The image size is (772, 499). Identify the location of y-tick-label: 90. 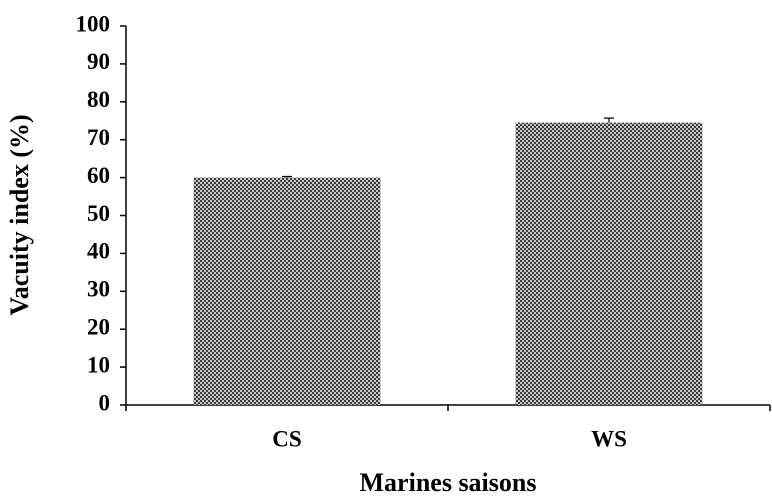
(98, 61).